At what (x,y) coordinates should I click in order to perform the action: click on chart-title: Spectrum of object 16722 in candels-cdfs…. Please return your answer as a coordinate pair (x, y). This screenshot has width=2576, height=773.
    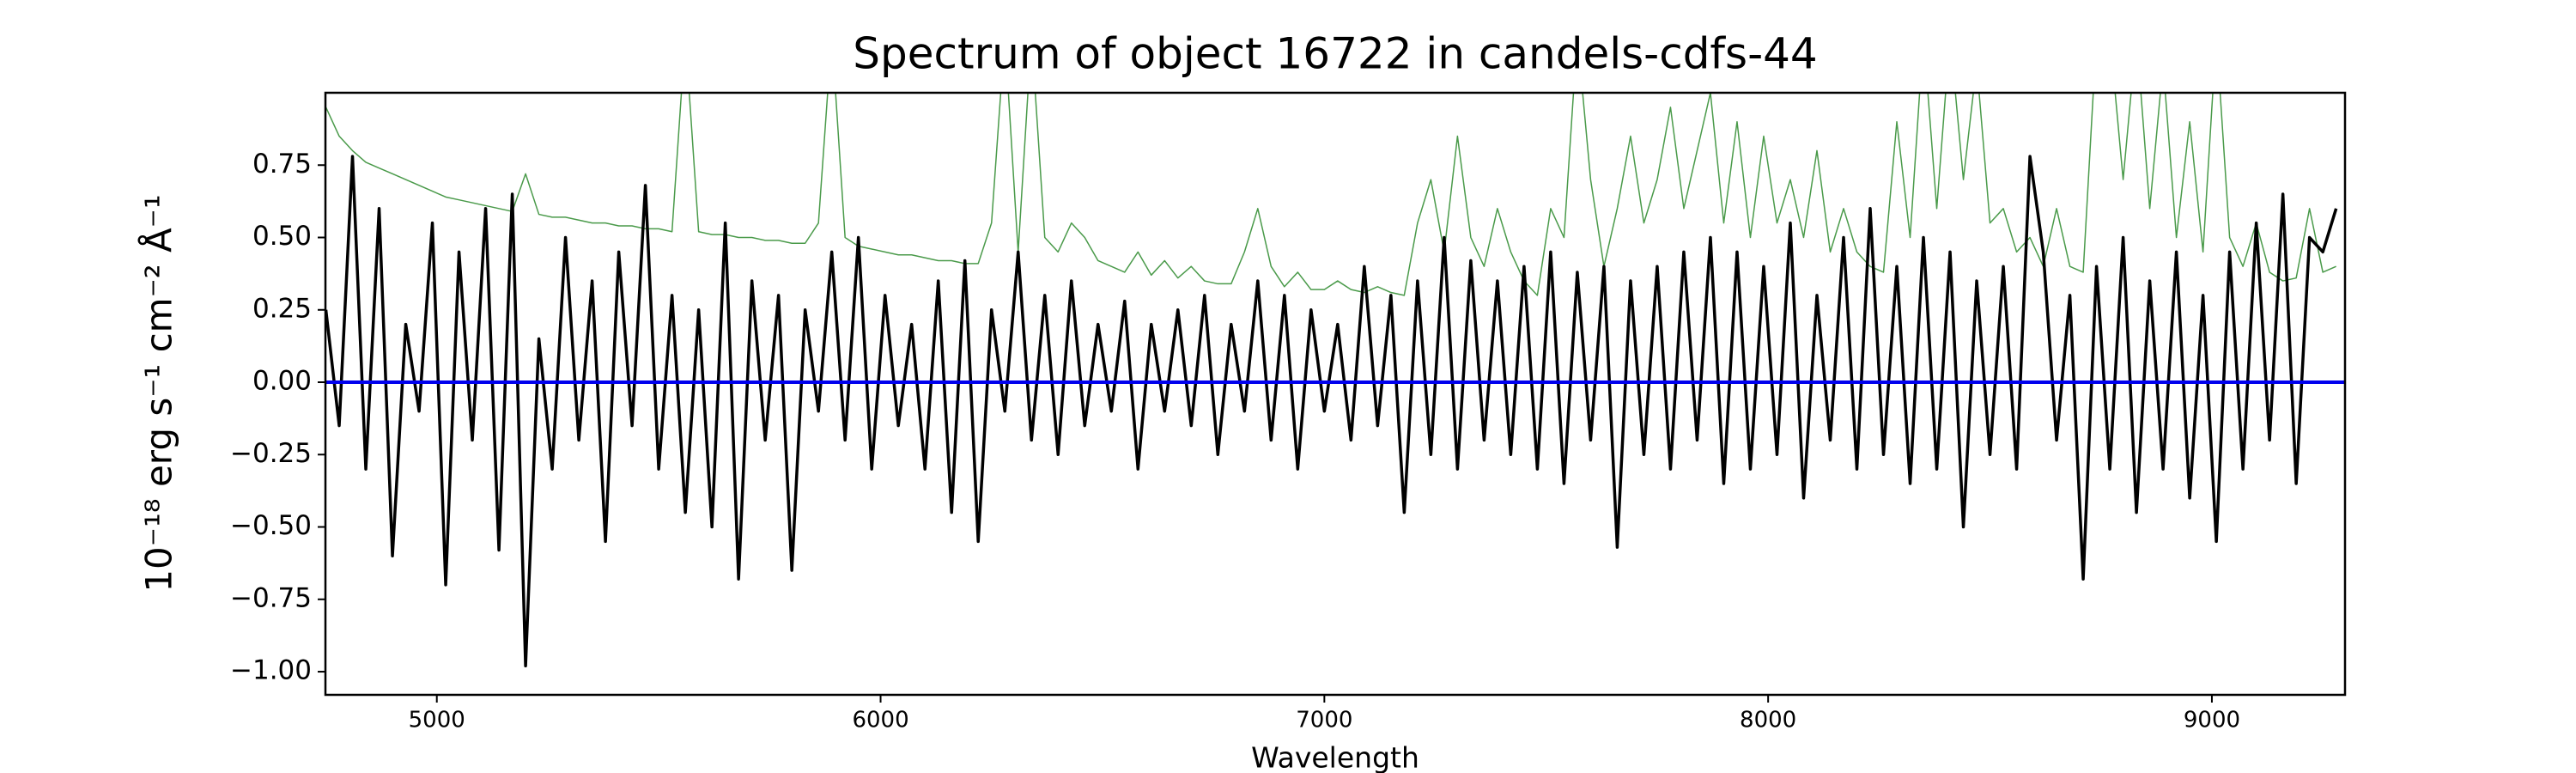
    Looking at the image, I should click on (1335, 54).